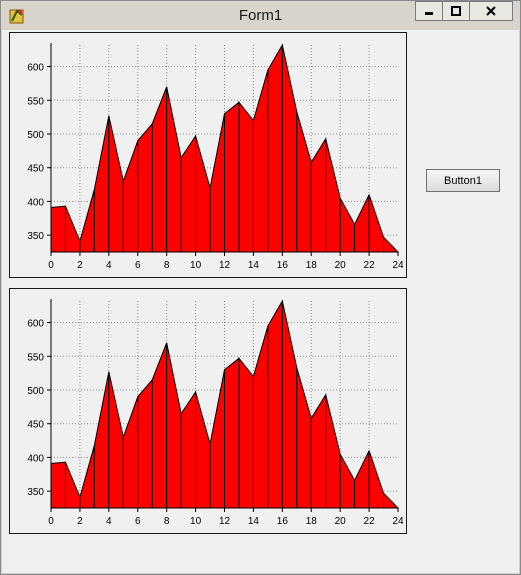 The width and height of the screenshot is (521, 575). I want to click on close-icon, so click(491, 11).